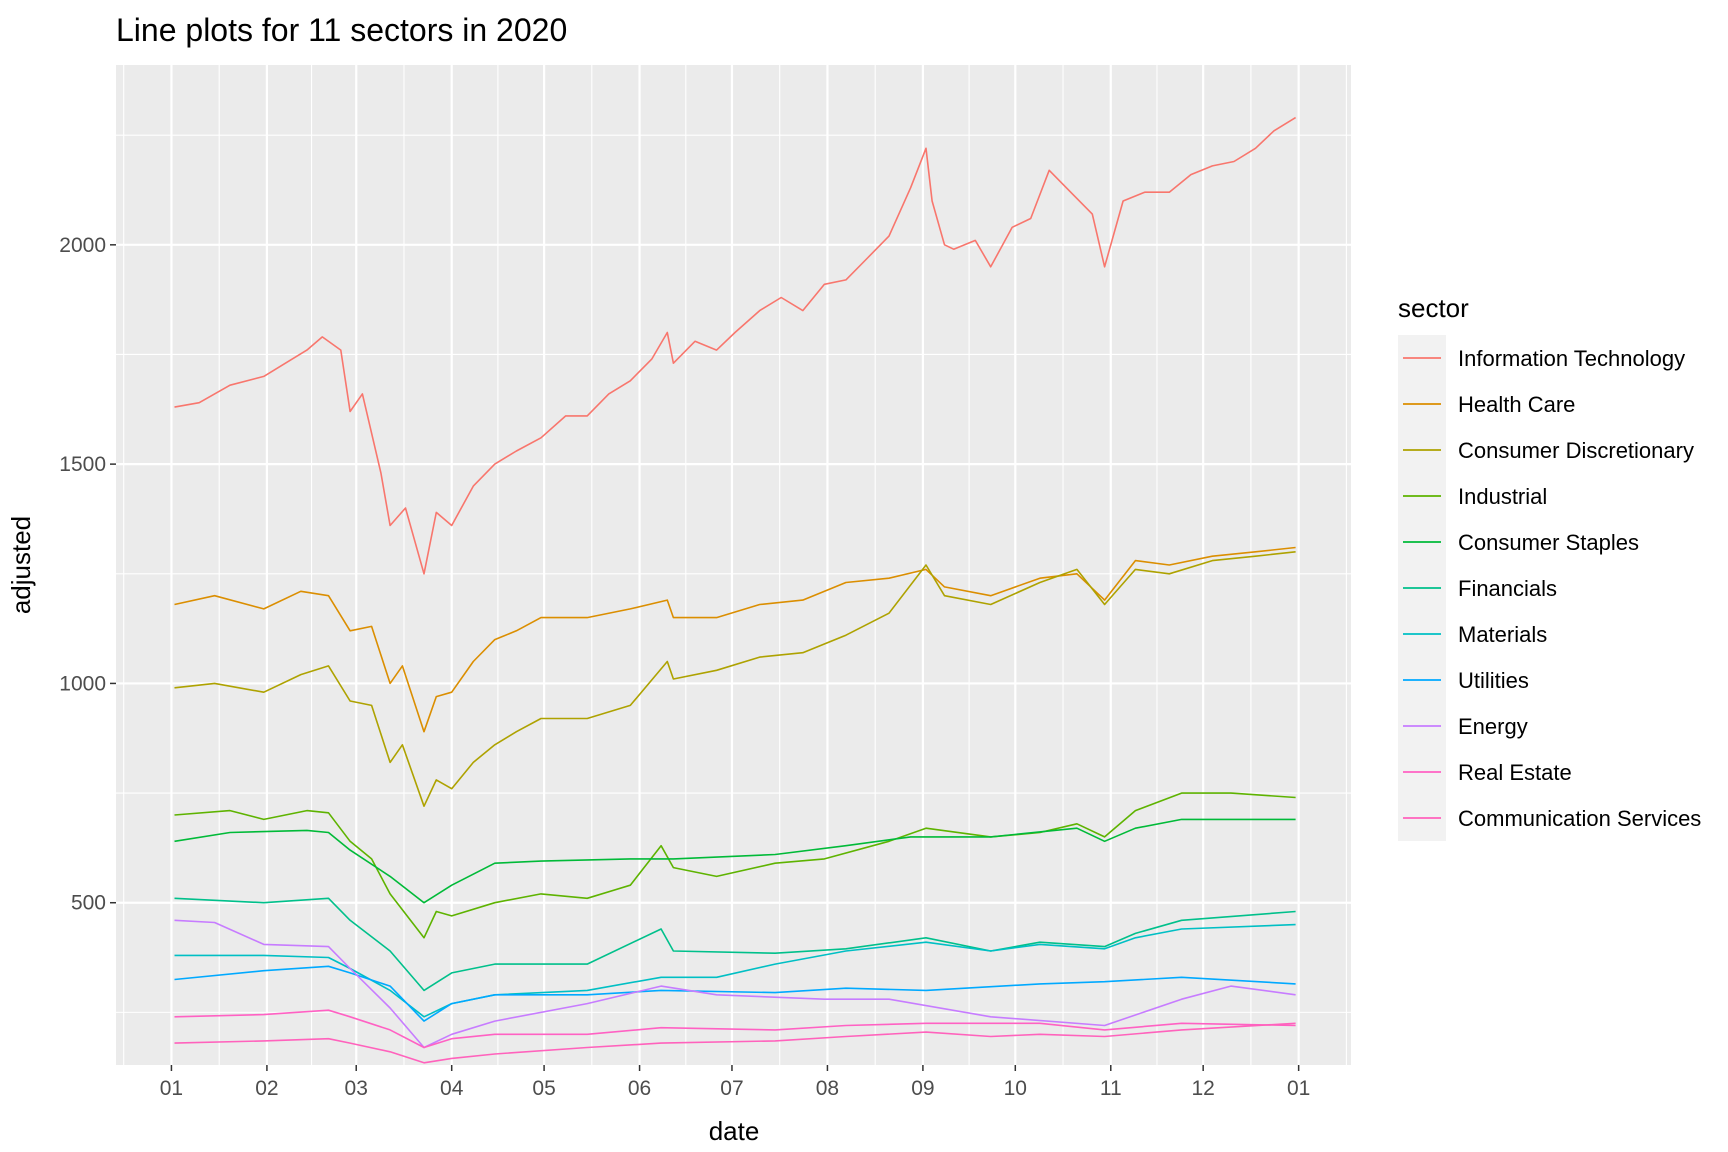 The image size is (1728, 1152). What do you see at coordinates (21, 565) in the screenshot?
I see `y-axis-title: adjusted` at bounding box center [21, 565].